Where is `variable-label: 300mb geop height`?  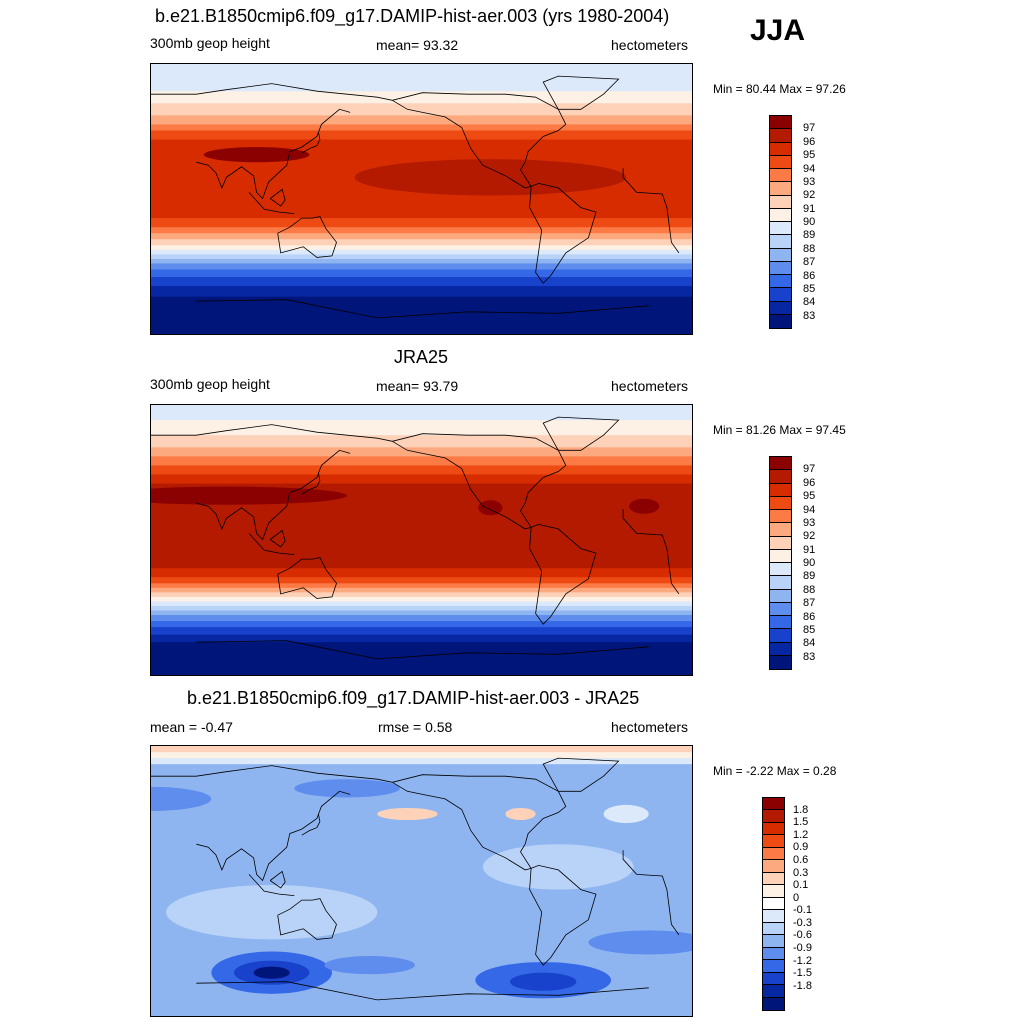
variable-label: 300mb geop height is located at coordinates (210, 384).